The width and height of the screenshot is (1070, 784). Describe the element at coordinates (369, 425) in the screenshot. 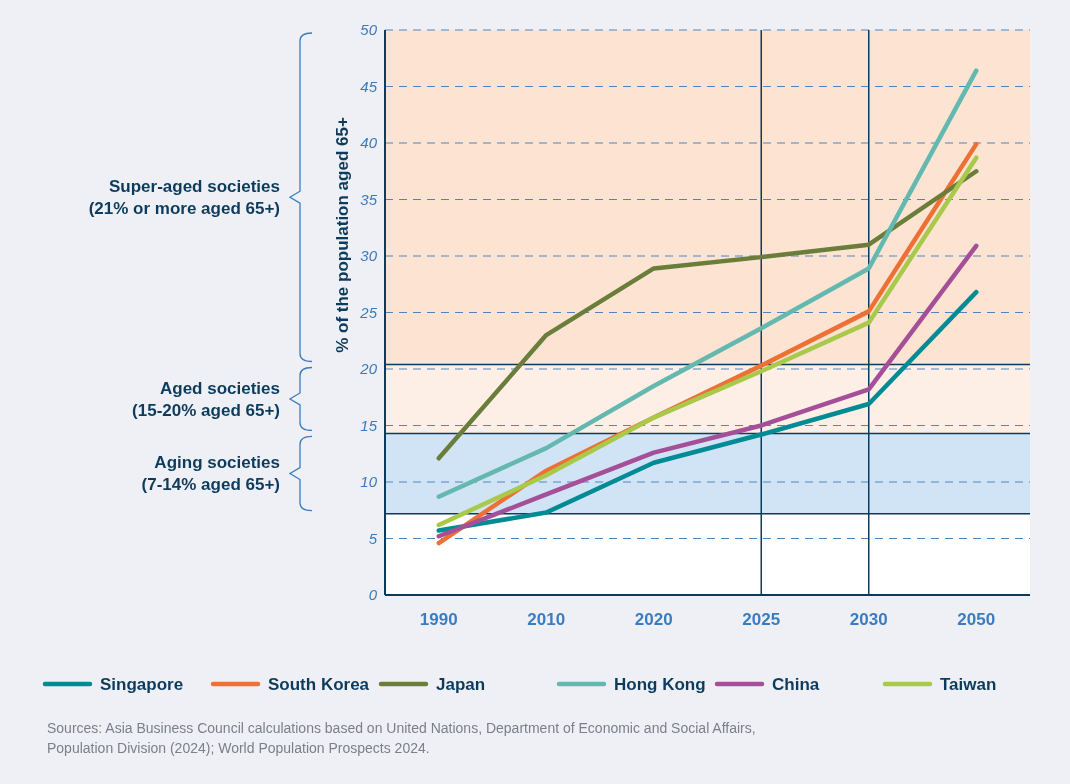

I see `y-tick-label: 15` at that location.